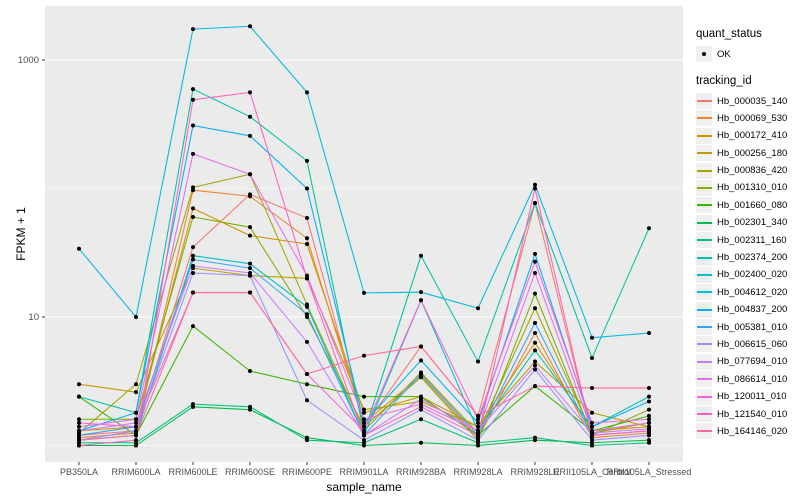  What do you see at coordinates (729, 34) in the screenshot?
I see `legend-quant-status-title: quant_status` at bounding box center [729, 34].